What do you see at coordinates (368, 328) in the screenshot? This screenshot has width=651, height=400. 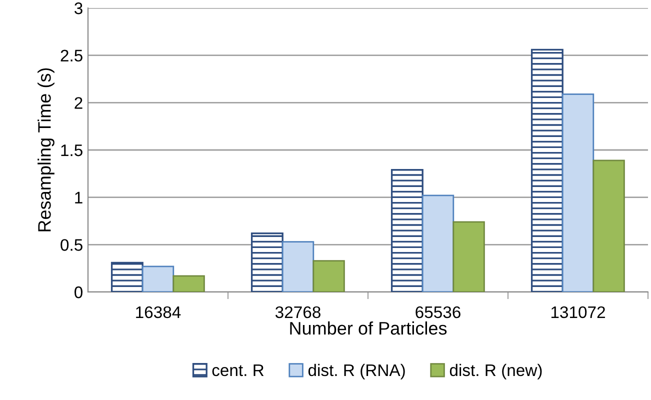 I see `x-axis-title: Number of Particles` at bounding box center [368, 328].